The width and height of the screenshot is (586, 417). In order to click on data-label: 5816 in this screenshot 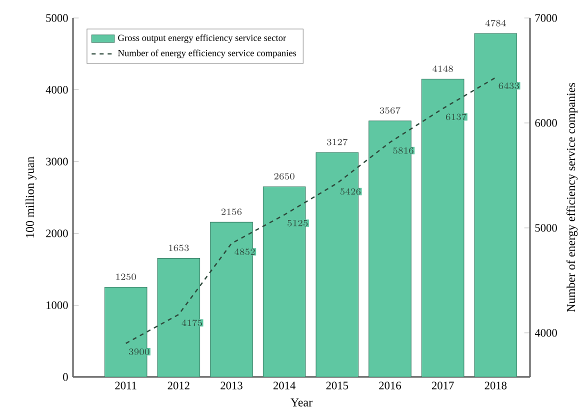, I will do `click(403, 150)`.